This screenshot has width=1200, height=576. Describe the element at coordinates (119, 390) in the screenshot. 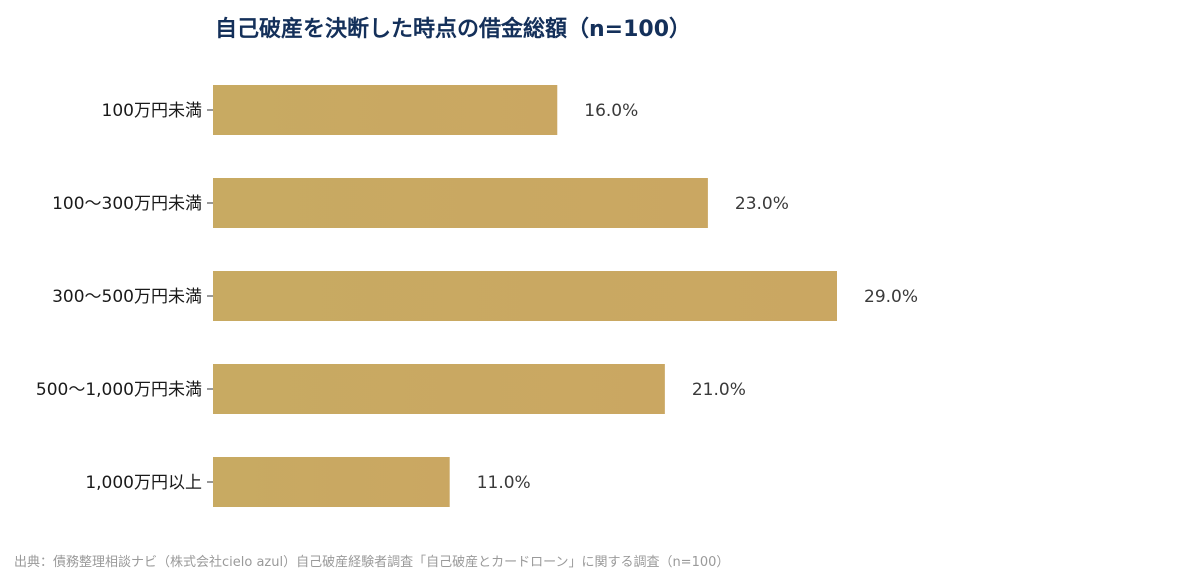

I see `category-label: 500〜1,000万円未満` at that location.